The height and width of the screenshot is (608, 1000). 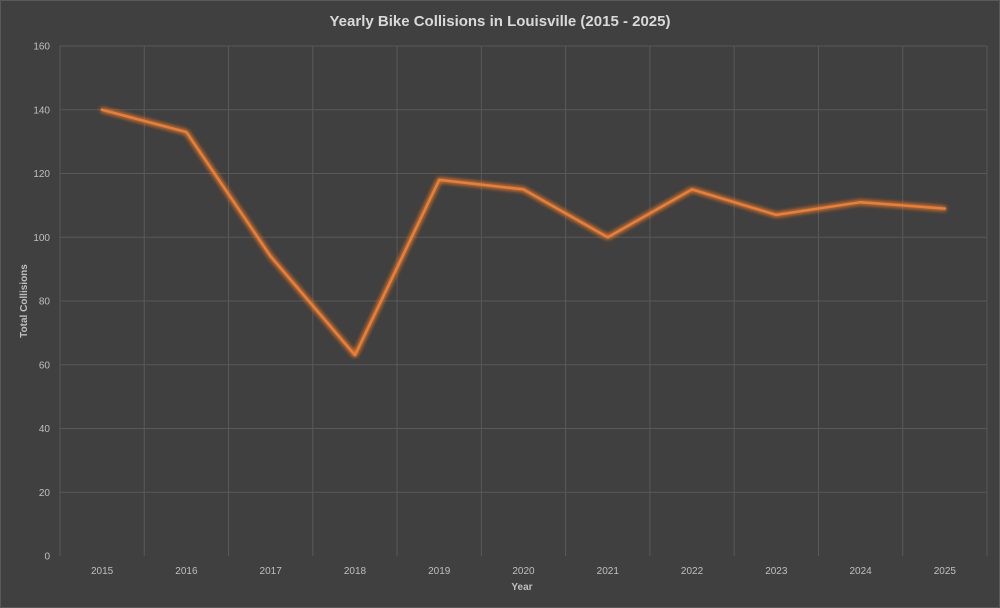 I want to click on data-point-2023, so click(x=776, y=215).